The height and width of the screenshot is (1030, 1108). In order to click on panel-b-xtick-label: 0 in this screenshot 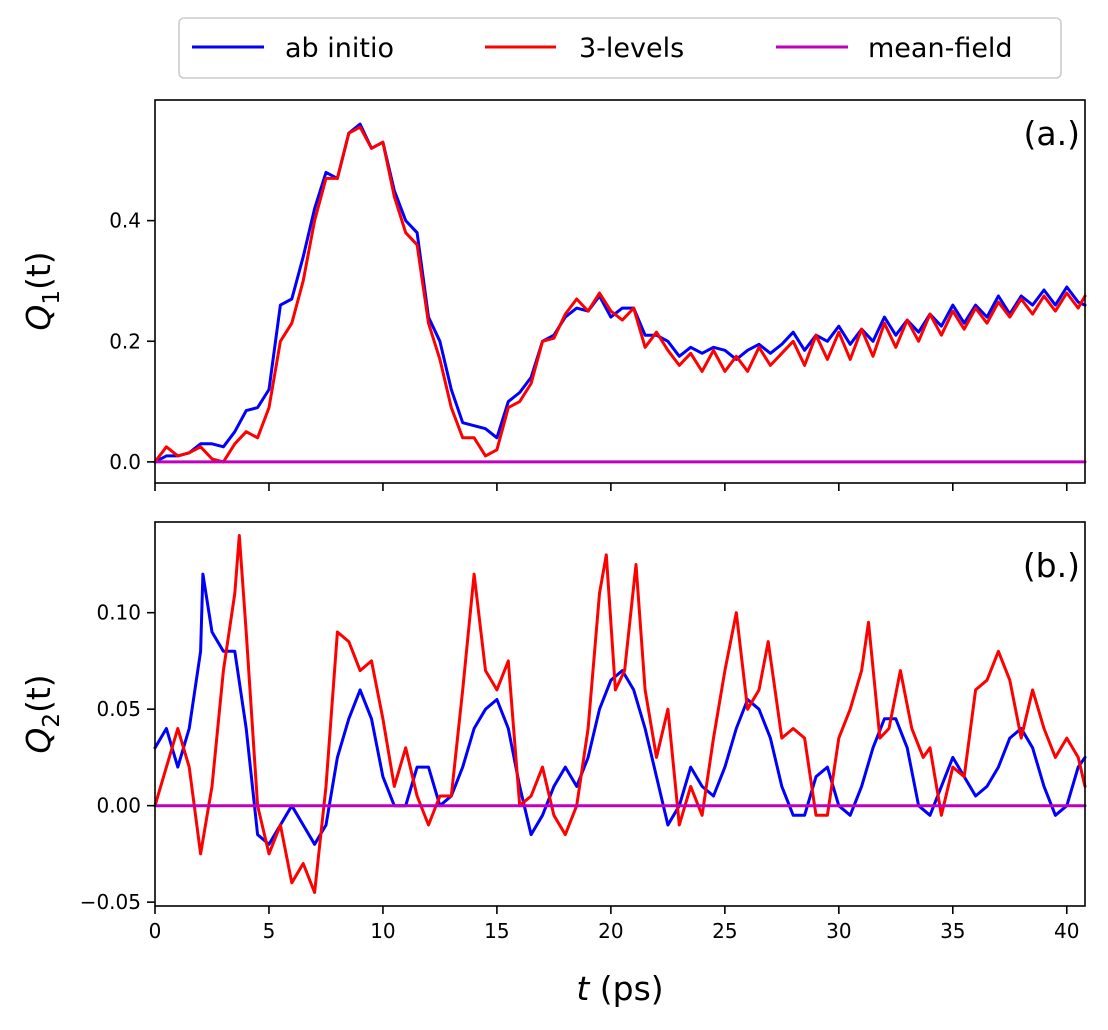, I will do `click(155, 931)`.